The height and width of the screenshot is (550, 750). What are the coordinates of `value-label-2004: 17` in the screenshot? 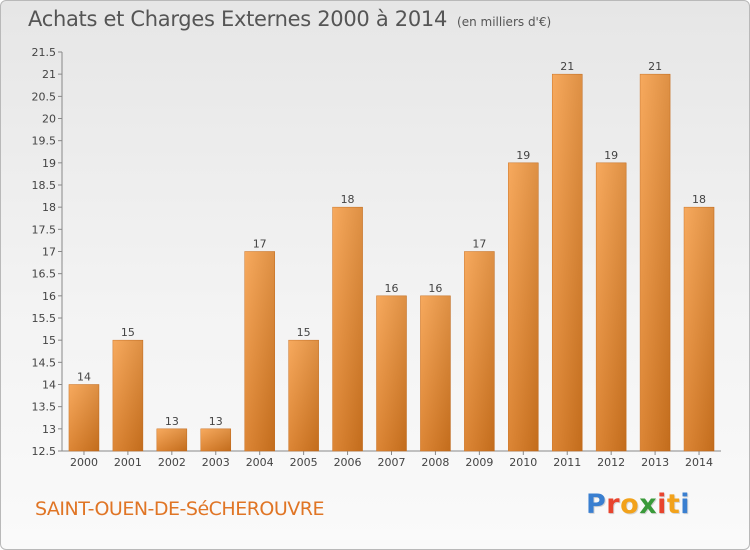 It's located at (260, 244).